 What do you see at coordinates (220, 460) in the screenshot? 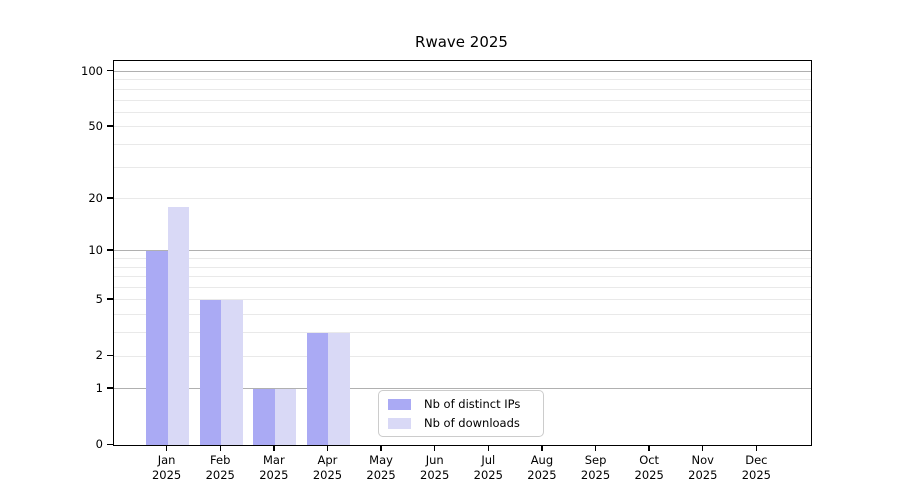
I see `x-tick-month: Feb` at bounding box center [220, 460].